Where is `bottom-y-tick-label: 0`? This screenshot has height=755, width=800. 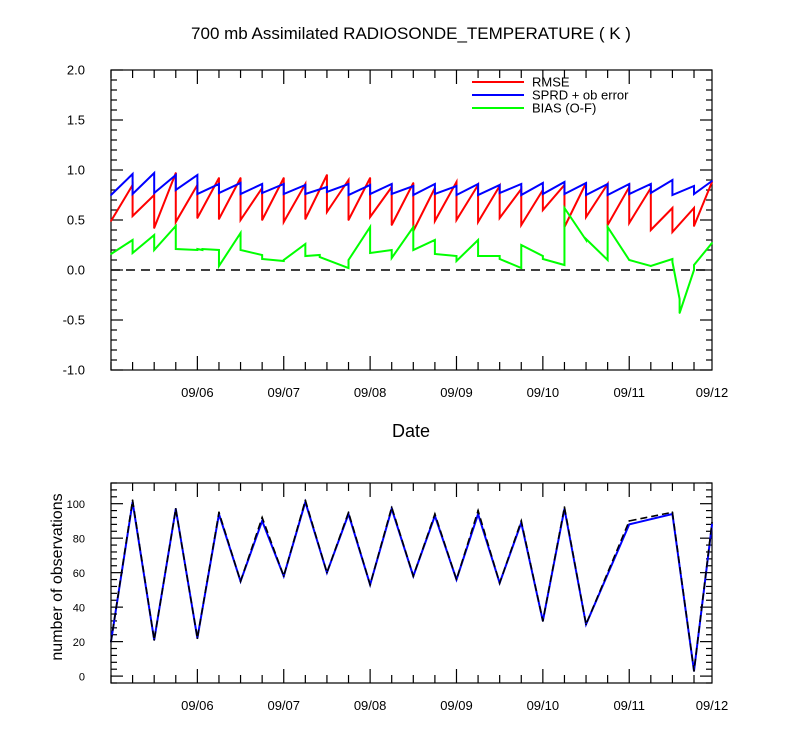
bottom-y-tick-label: 0 is located at coordinates (82, 678).